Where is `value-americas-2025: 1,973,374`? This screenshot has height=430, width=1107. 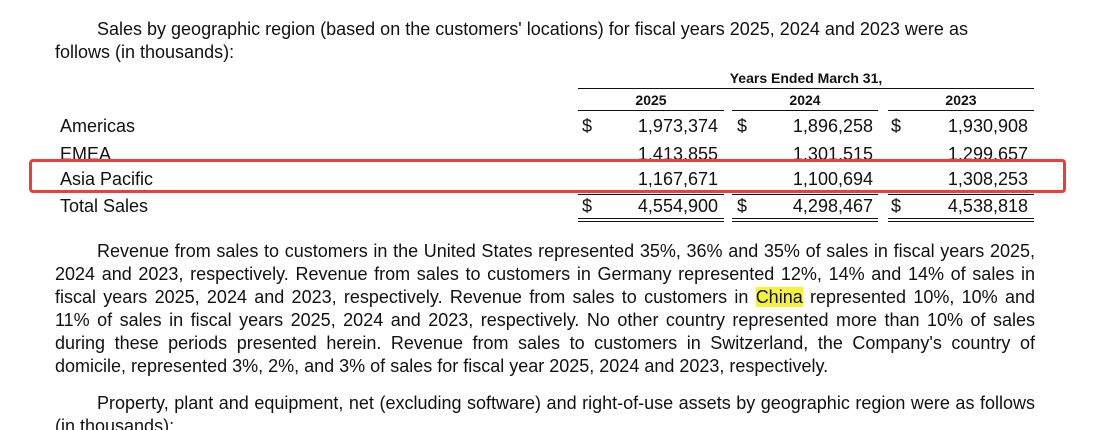 value-americas-2025: 1,973,374 is located at coordinates (677, 126).